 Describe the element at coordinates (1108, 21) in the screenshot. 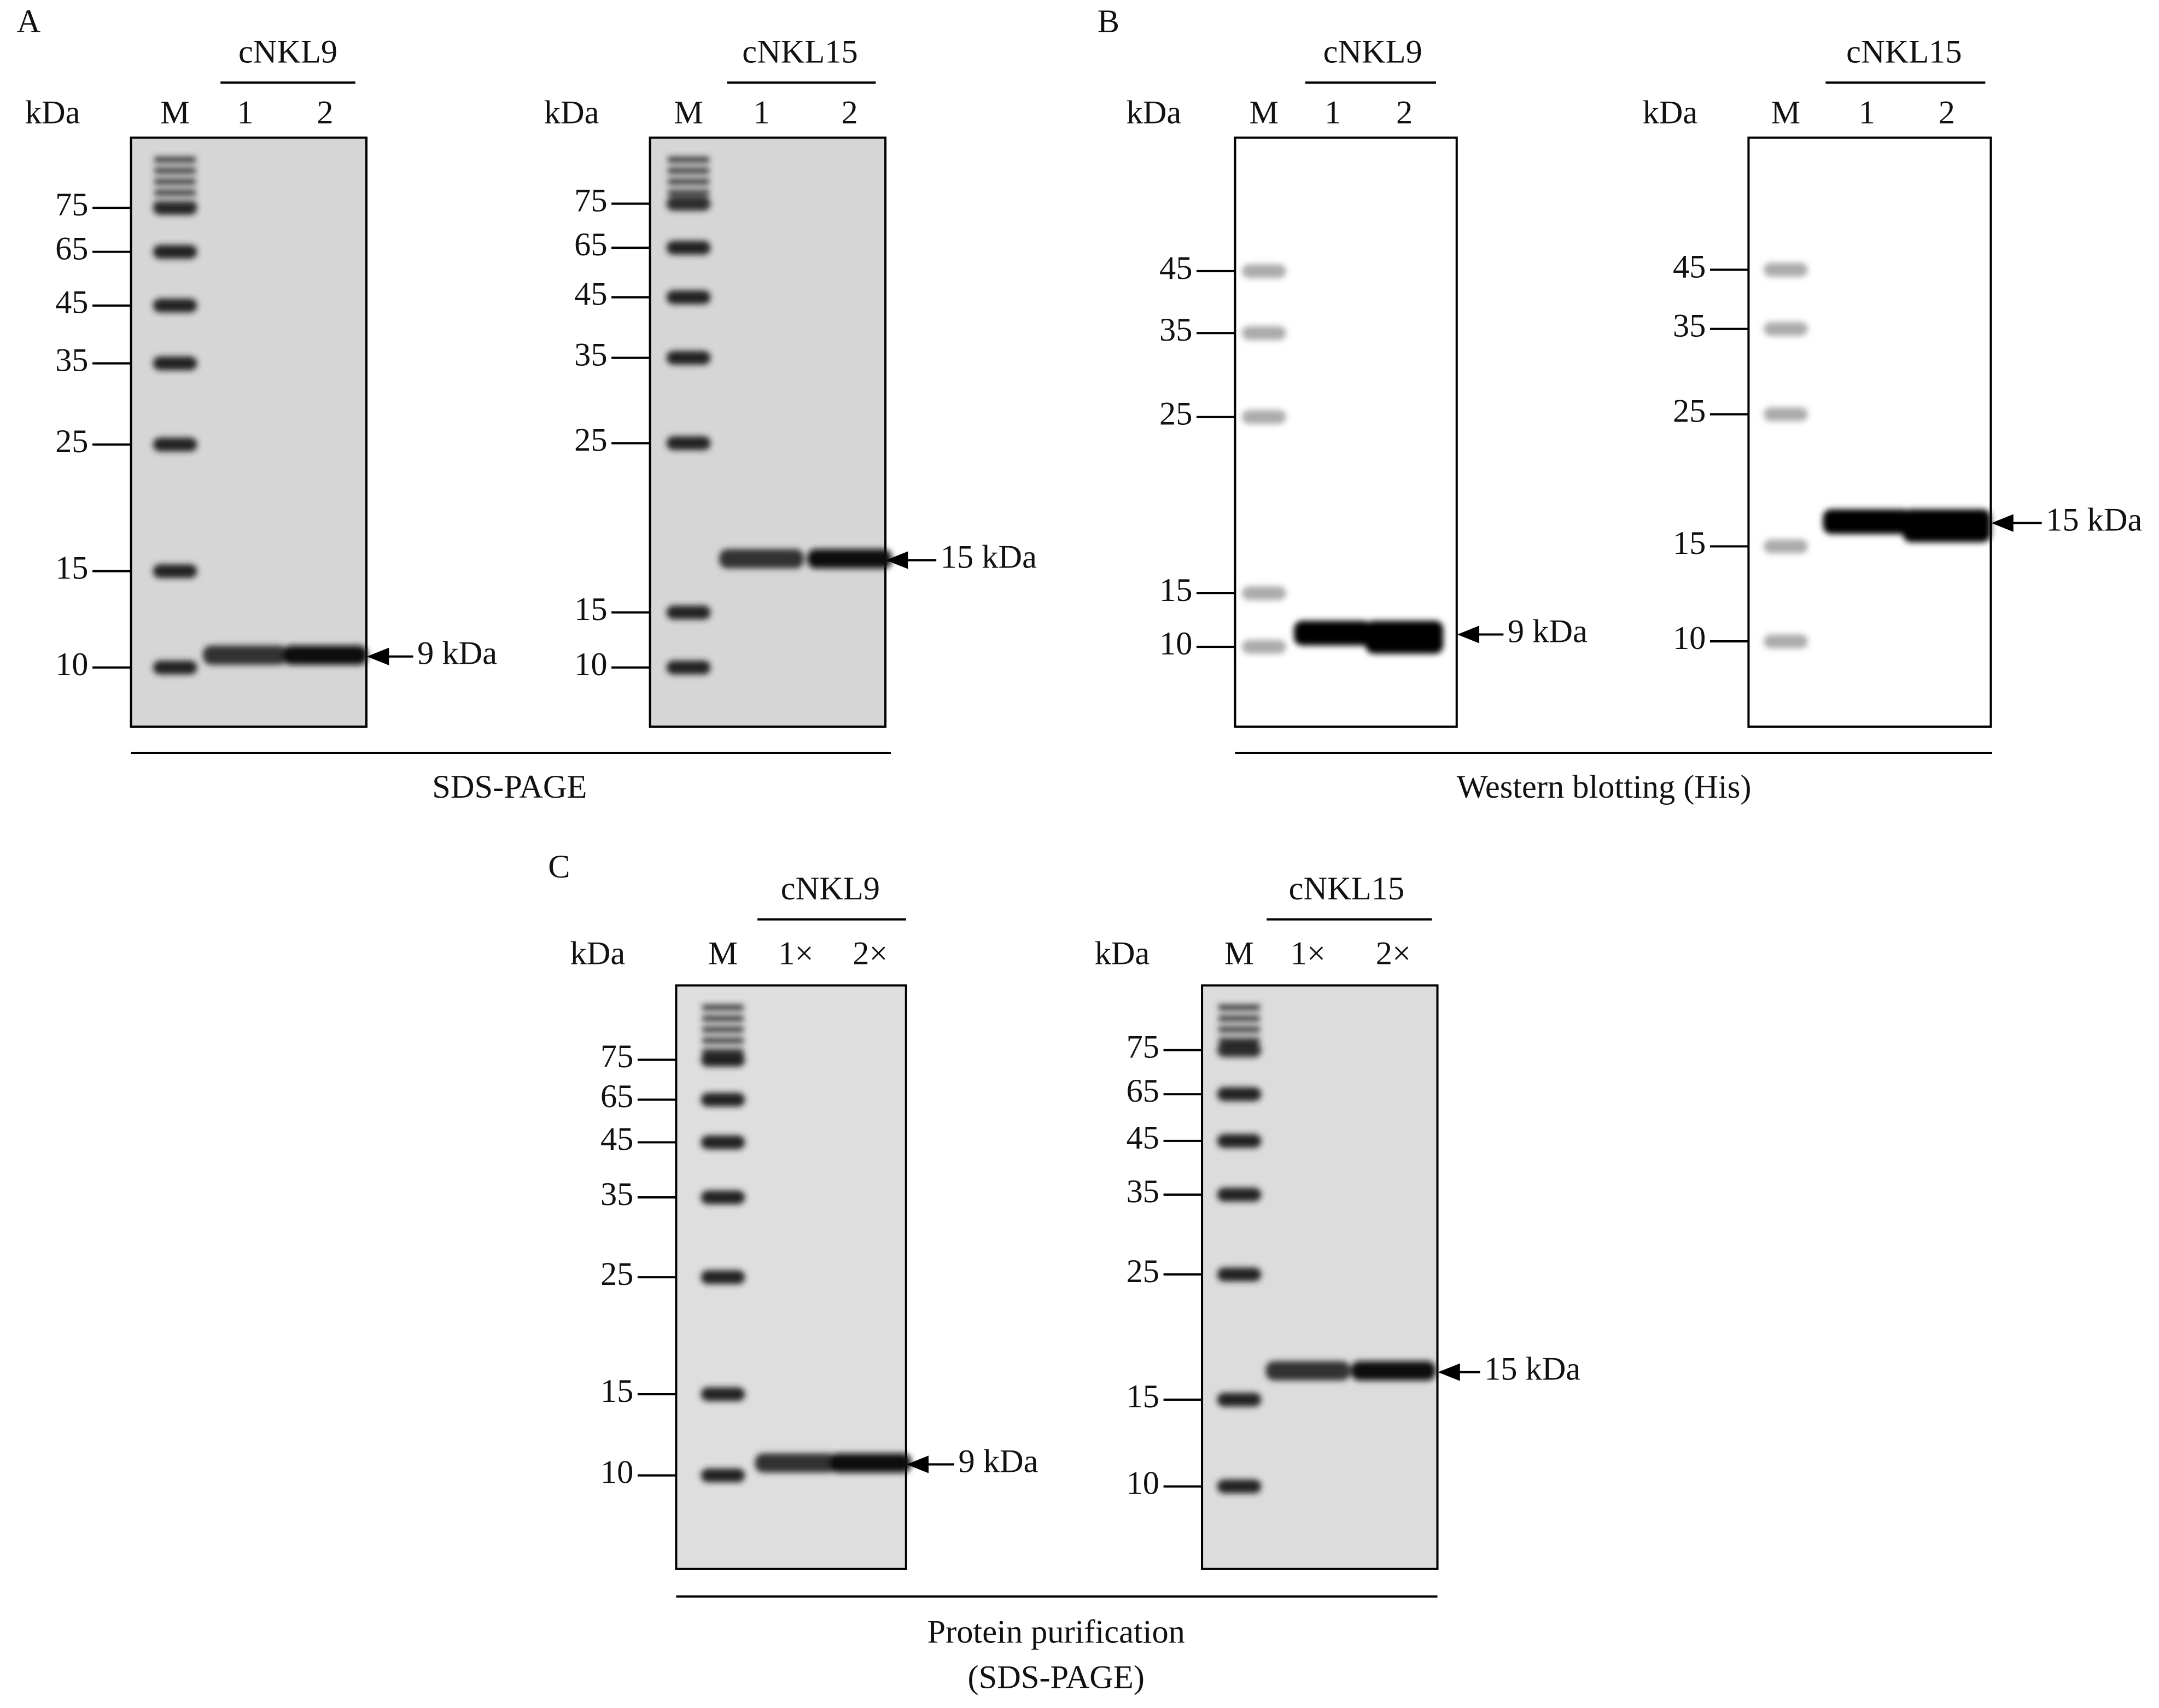

I see `panel-letter: B` at that location.